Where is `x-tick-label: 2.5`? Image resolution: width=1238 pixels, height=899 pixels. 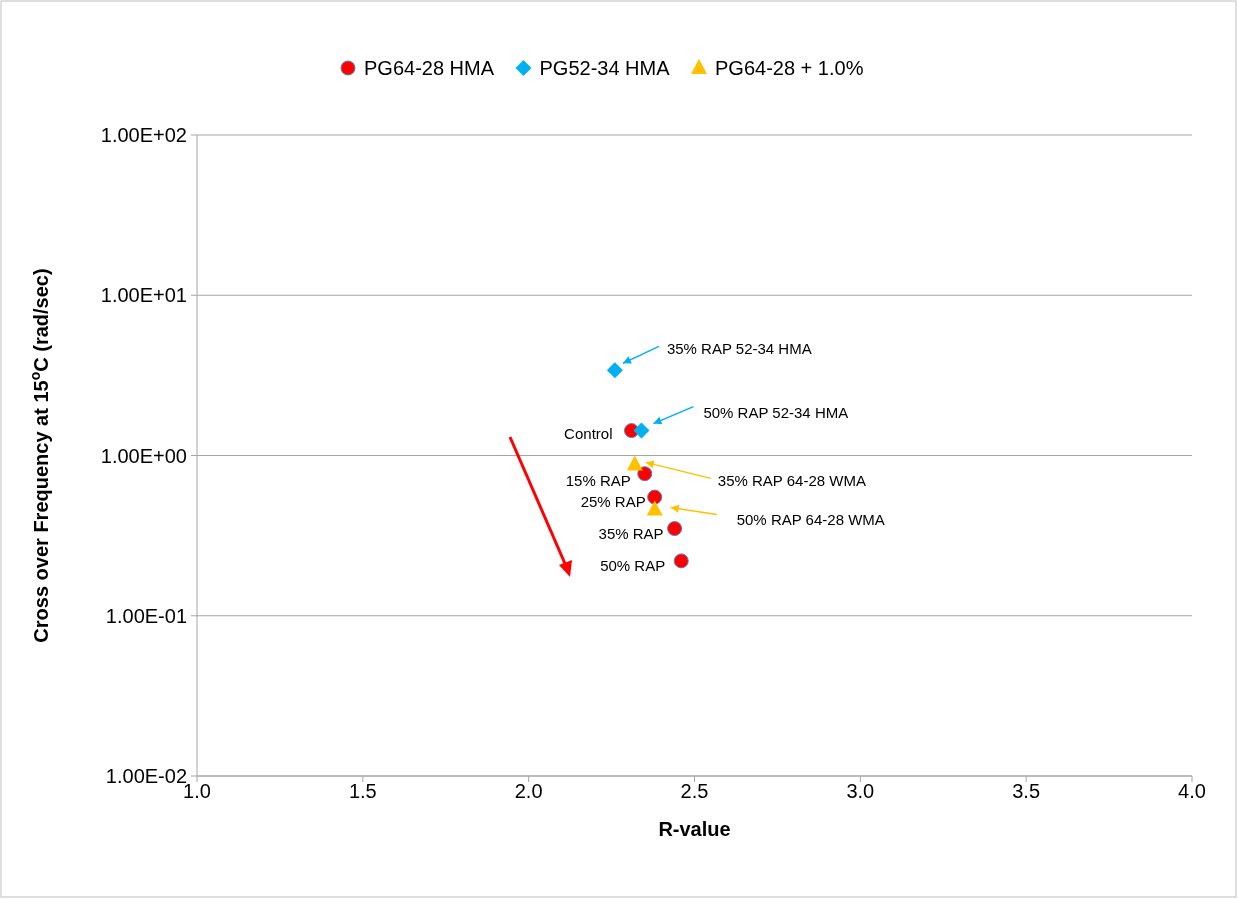 x-tick-label: 2.5 is located at coordinates (694, 791).